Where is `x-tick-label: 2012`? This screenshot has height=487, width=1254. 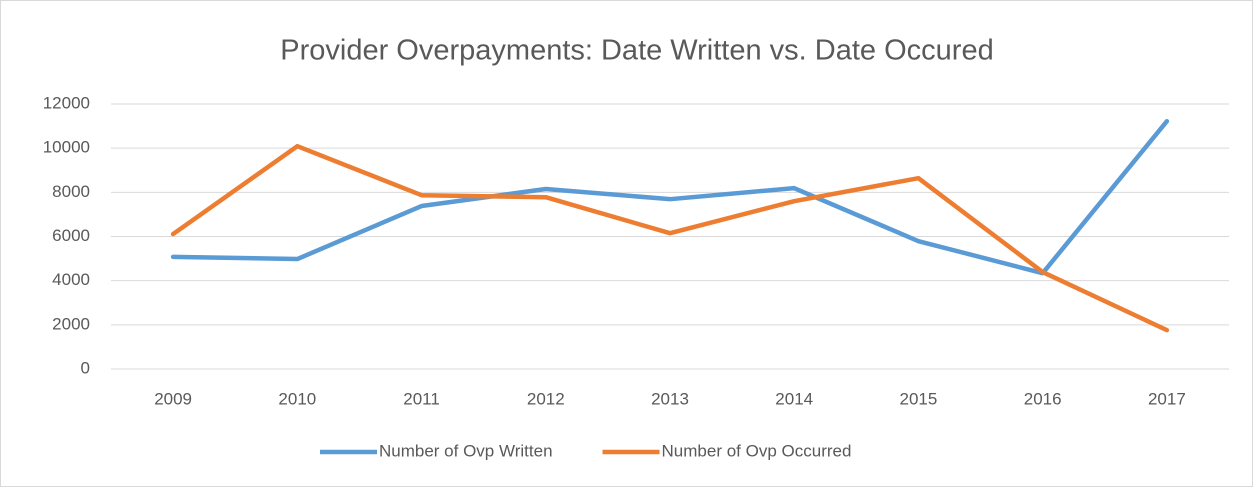 x-tick-label: 2012 is located at coordinates (546, 398).